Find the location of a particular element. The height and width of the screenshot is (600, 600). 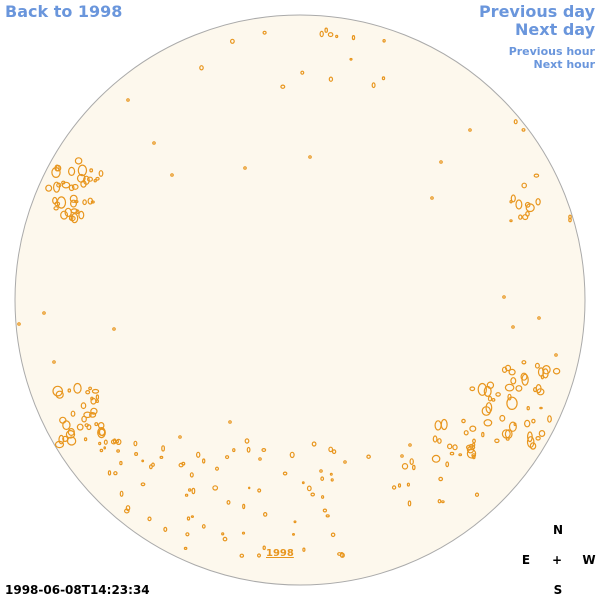

next-hour-link: Next hour is located at coordinates (564, 64).